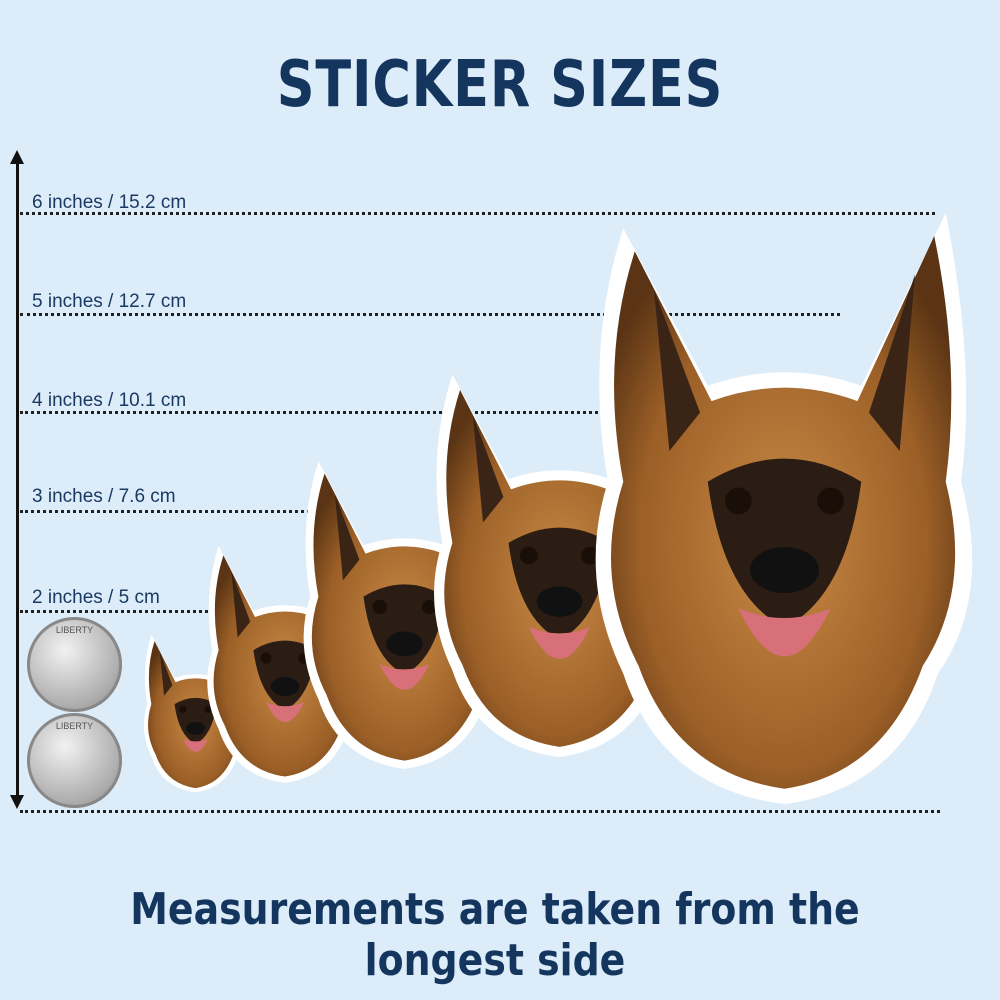 This screenshot has height=1000, width=1000. Describe the element at coordinates (109, 202) in the screenshot. I see `size-label-6in: 6 inches / 15.2 cm` at that location.